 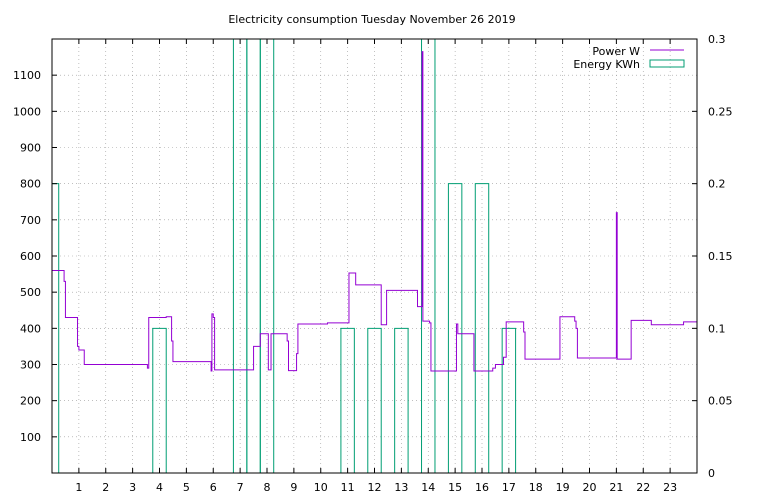 I want to click on x-tick-label: 12, so click(x=375, y=487).